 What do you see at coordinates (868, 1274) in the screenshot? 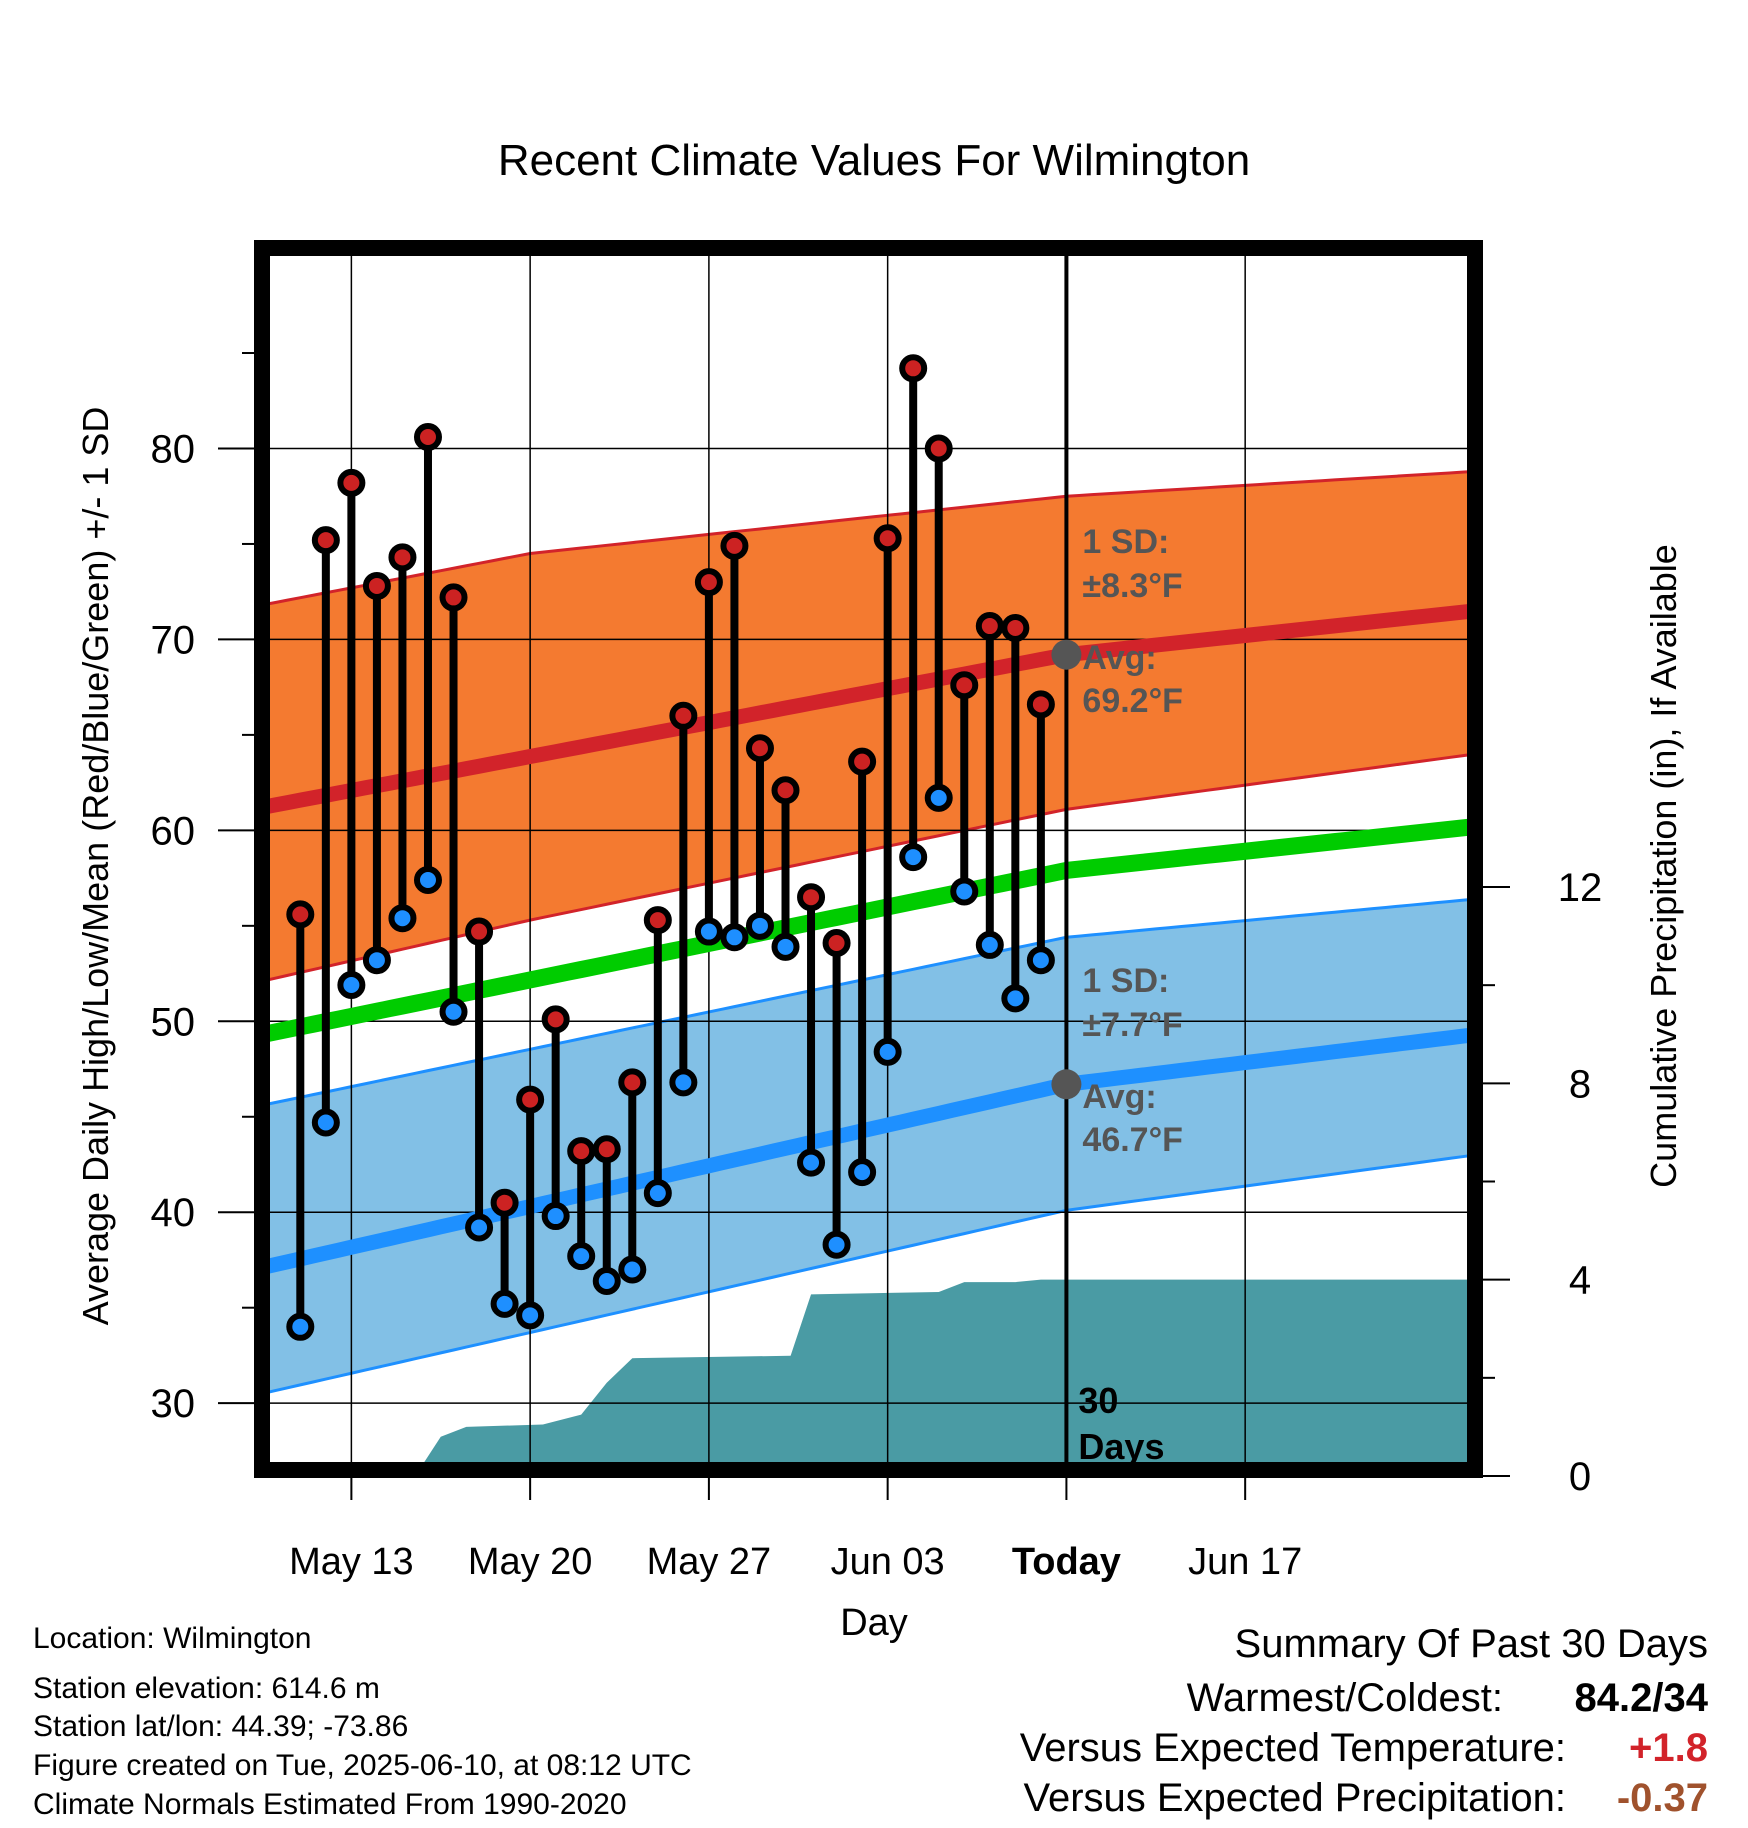
I see `low-sd-lower-line` at bounding box center [868, 1274].